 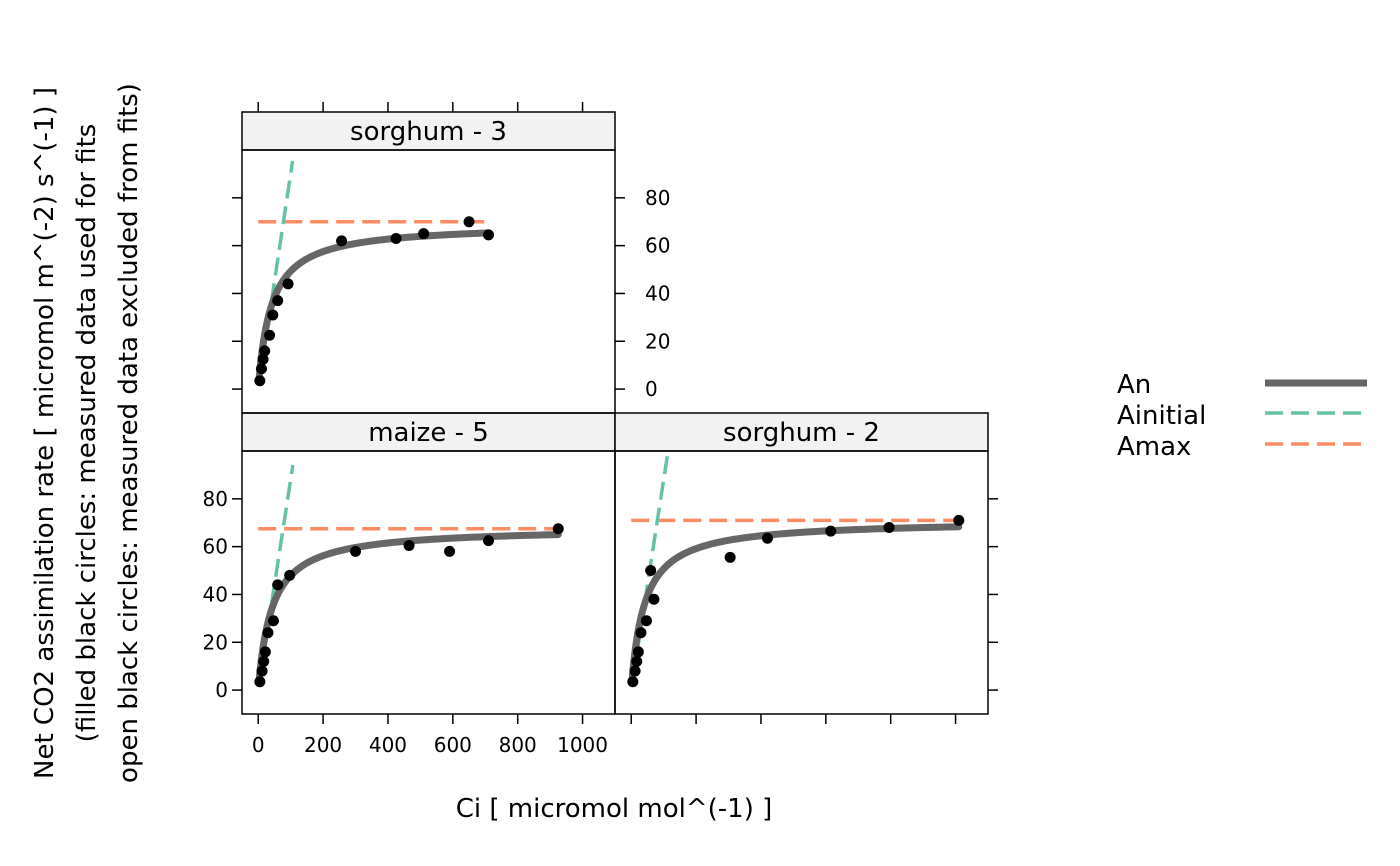 I want to click on legend-label-amax: Amax, so click(x=1154, y=447).